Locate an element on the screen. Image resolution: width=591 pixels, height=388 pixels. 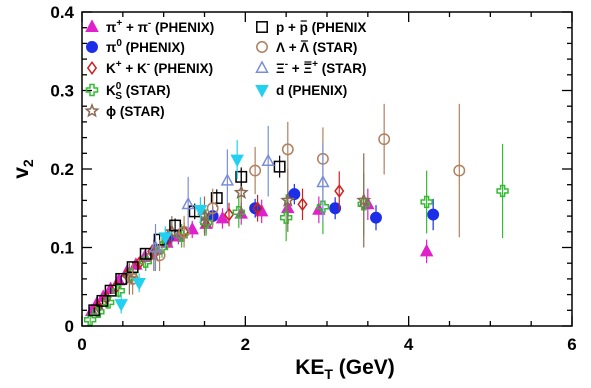
y-tick-label: 0.3 is located at coordinates (62, 91).